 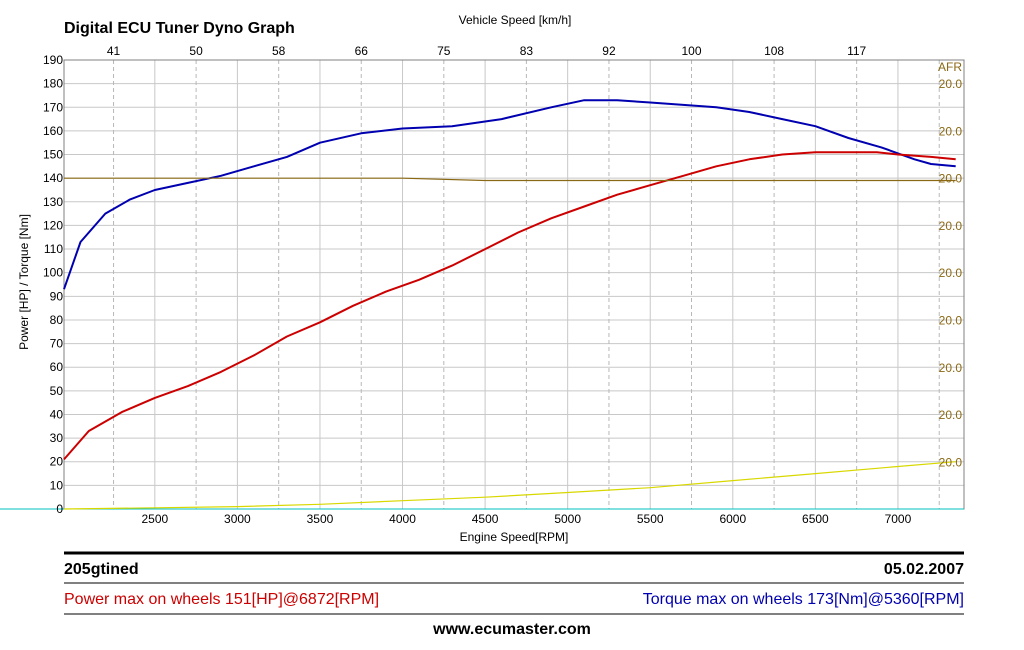 I want to click on x-tick-label: 5000, so click(x=567, y=519).